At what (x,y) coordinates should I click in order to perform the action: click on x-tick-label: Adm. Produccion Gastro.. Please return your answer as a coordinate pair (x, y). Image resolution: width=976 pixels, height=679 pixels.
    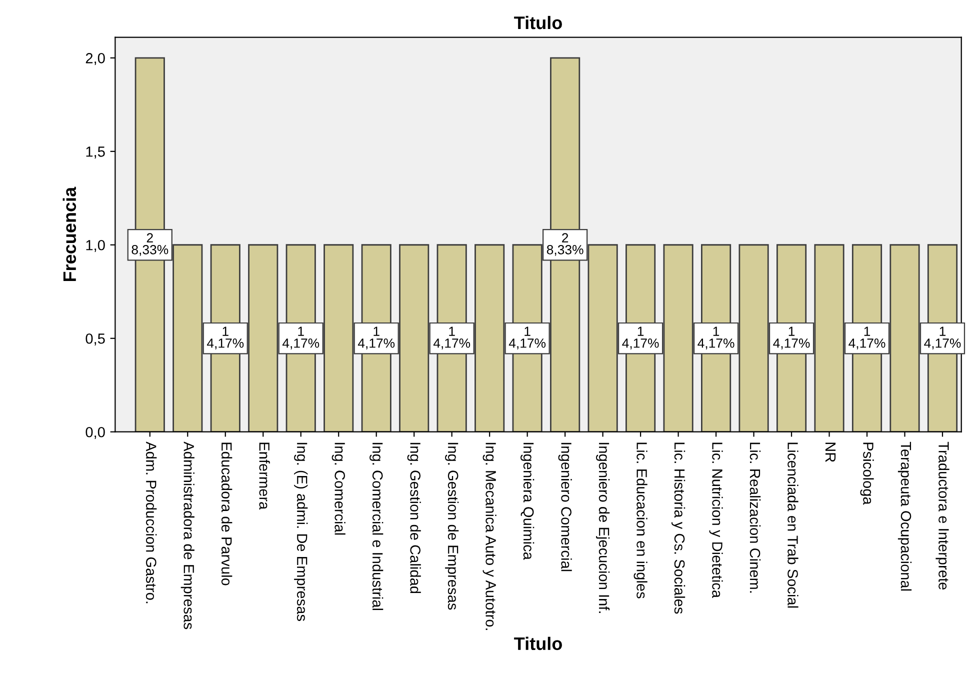
    Looking at the image, I should click on (151, 523).